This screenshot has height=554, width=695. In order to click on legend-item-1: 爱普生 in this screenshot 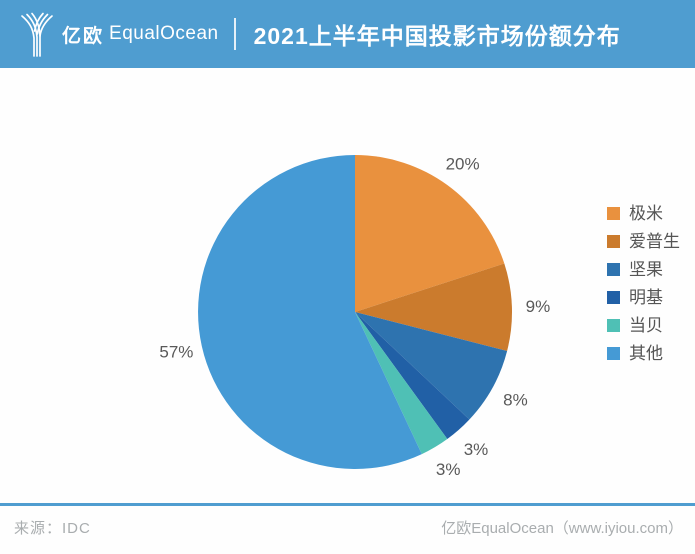, I will do `click(643, 241)`.